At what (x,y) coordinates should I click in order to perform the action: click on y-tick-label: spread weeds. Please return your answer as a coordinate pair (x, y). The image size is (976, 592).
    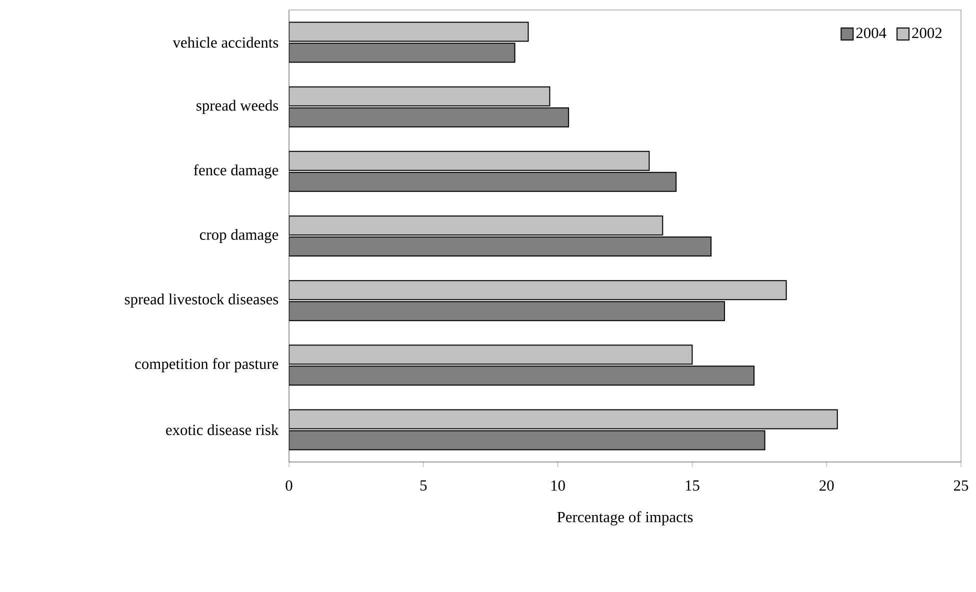
    Looking at the image, I should click on (237, 107).